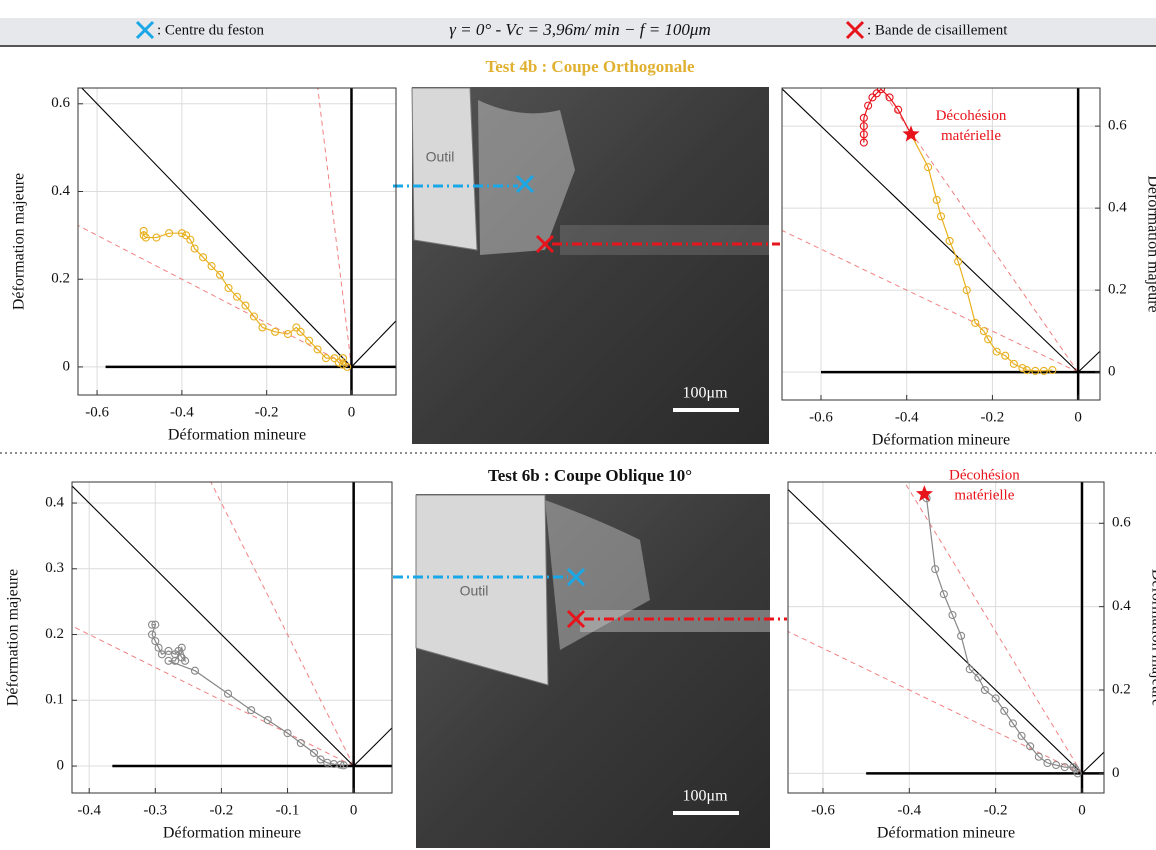  I want to click on star-marker, so click(911, 133).